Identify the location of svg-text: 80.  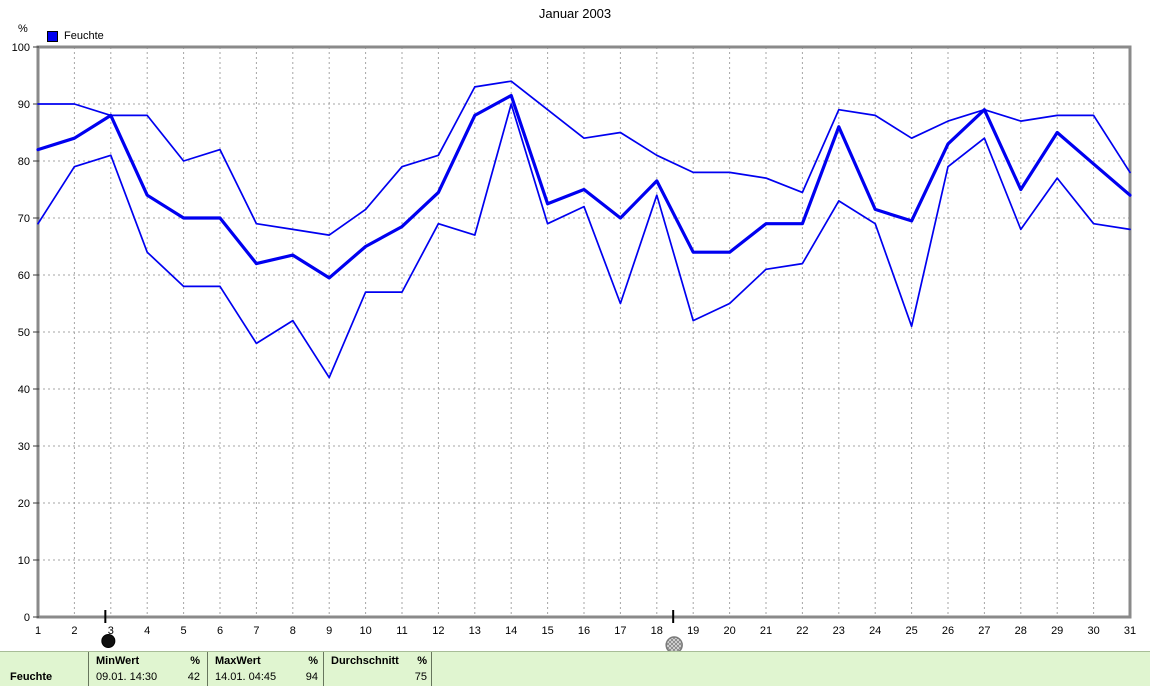
(24, 162).